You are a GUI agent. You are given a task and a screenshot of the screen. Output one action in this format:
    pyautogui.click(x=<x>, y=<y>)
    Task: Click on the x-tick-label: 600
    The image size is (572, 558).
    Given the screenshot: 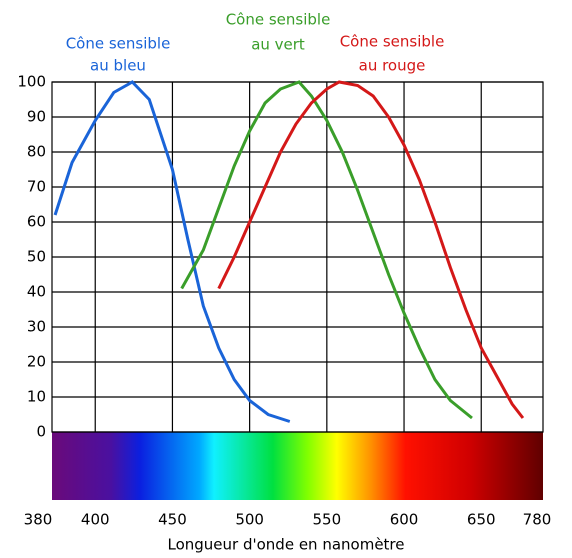 What is the action you would take?
    pyautogui.click(x=404, y=520)
    